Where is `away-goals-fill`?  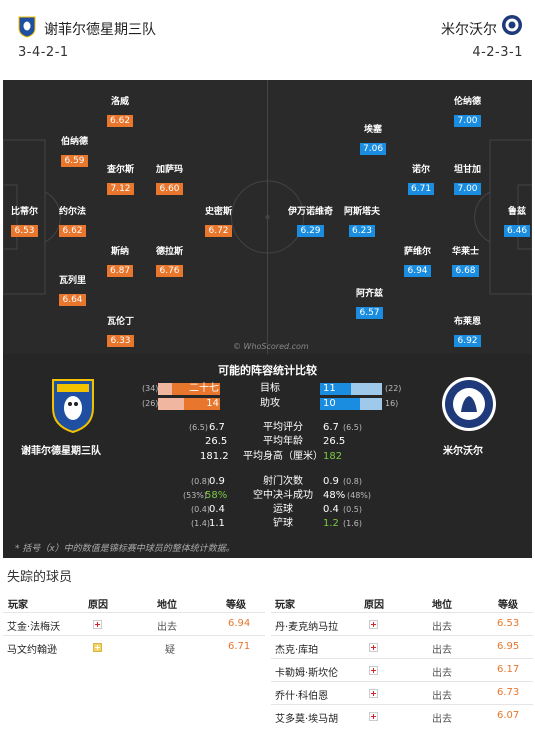 away-goals-fill is located at coordinates (335, 389).